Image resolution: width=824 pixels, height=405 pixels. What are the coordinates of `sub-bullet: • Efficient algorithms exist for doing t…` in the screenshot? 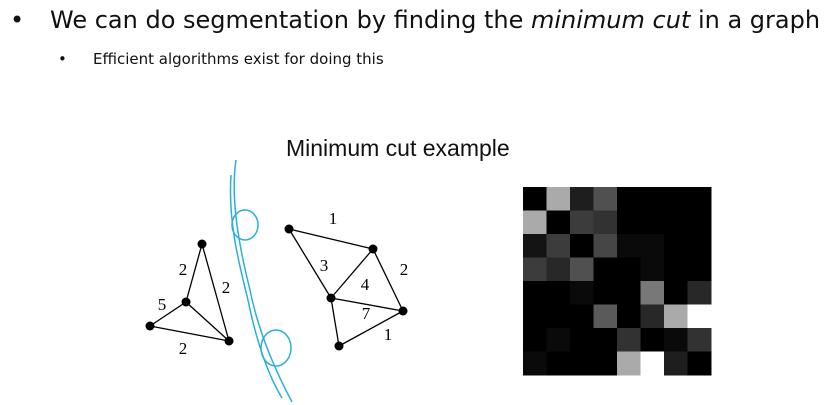 It's located at (221, 59).